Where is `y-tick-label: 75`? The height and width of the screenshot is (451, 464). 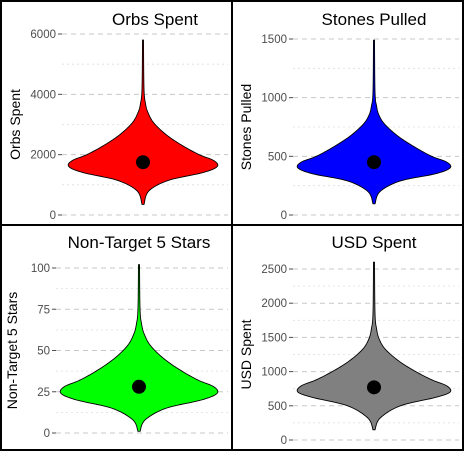
y-tick-label: 75 is located at coordinates (43, 310).